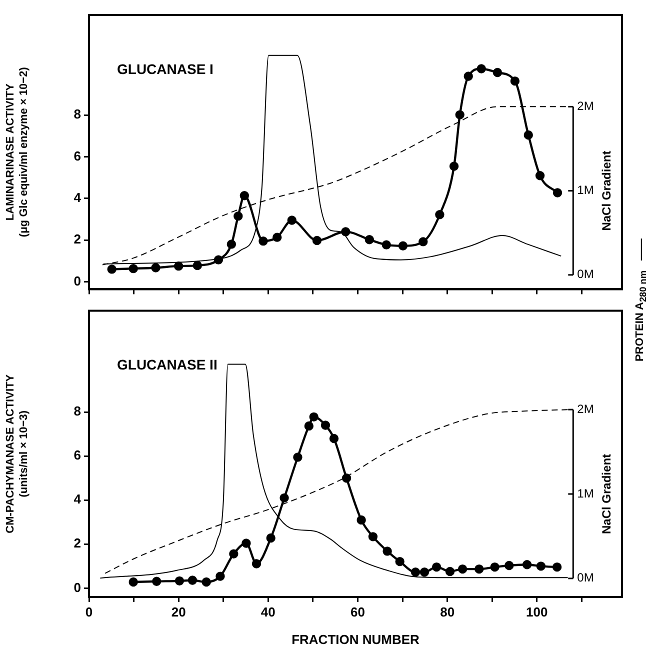  Describe the element at coordinates (17, 454) in the screenshot. I see `y-axis-title: CM-PACHYMANASE ACTIVITY (units/ml × 10−3)` at that location.